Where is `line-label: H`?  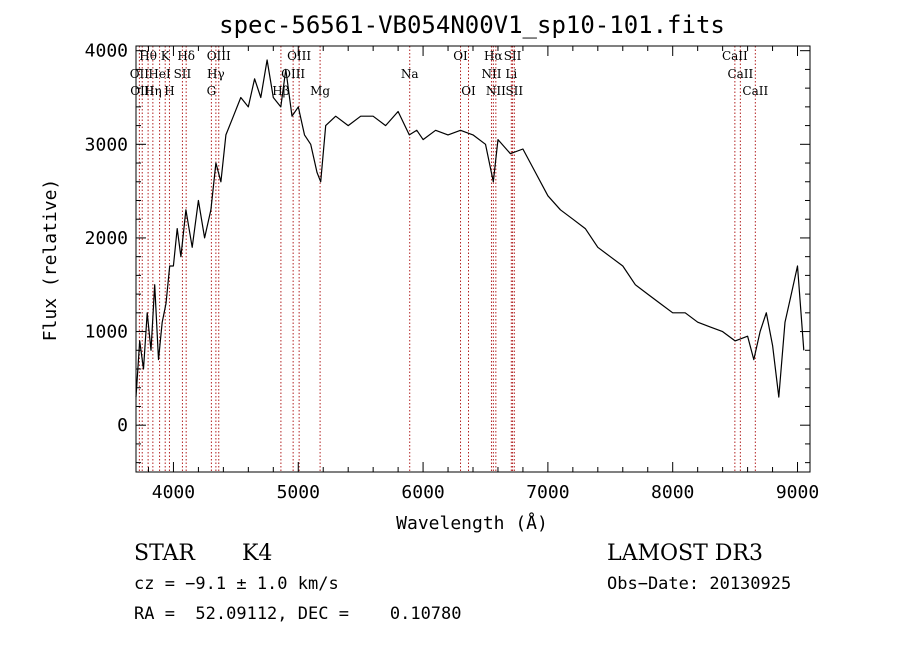
line-label: H is located at coordinates (169, 91).